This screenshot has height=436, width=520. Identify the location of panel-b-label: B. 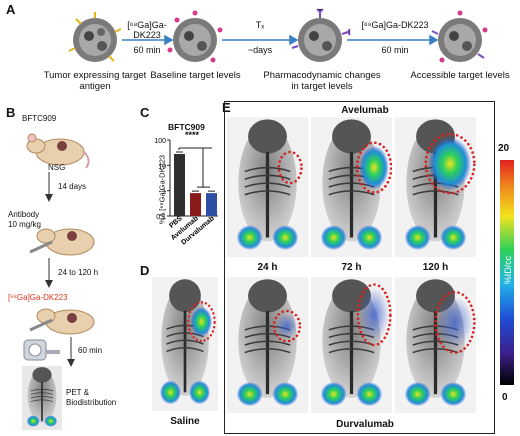
(11, 112).